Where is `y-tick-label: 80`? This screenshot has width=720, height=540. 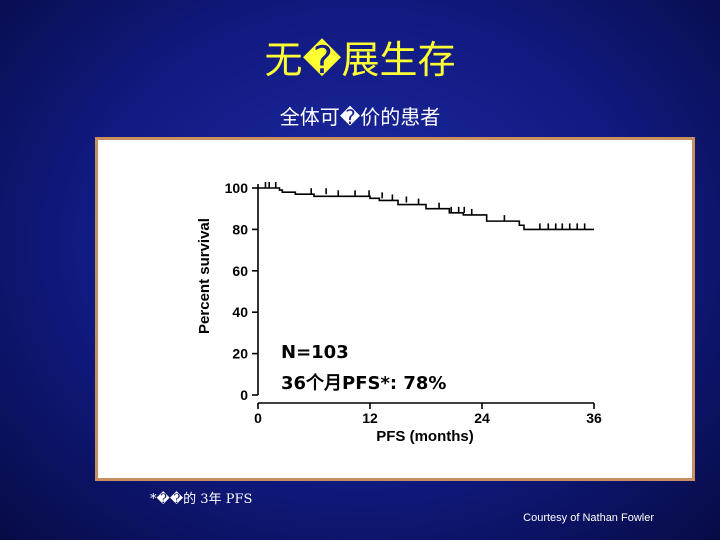
y-tick-label: 80 is located at coordinates (240, 229).